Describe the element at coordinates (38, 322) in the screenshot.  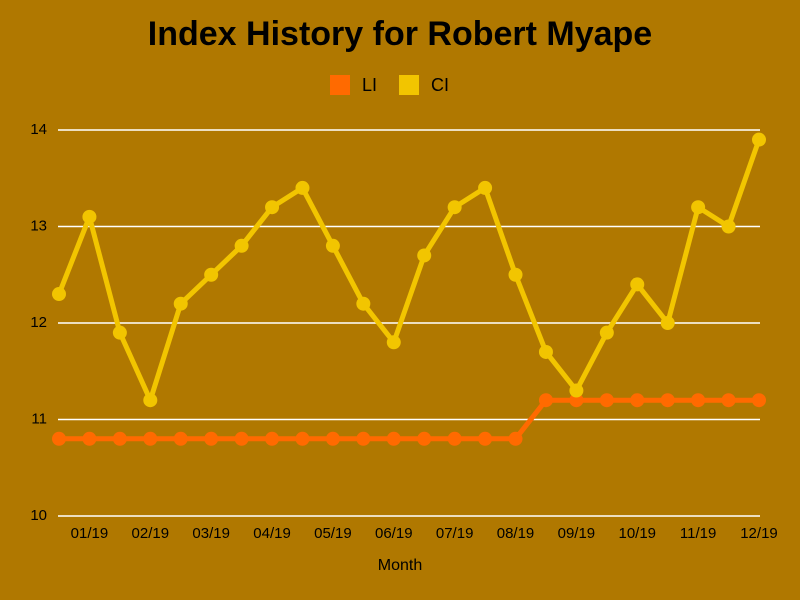
I see `y-tick-label: 12` at that location.